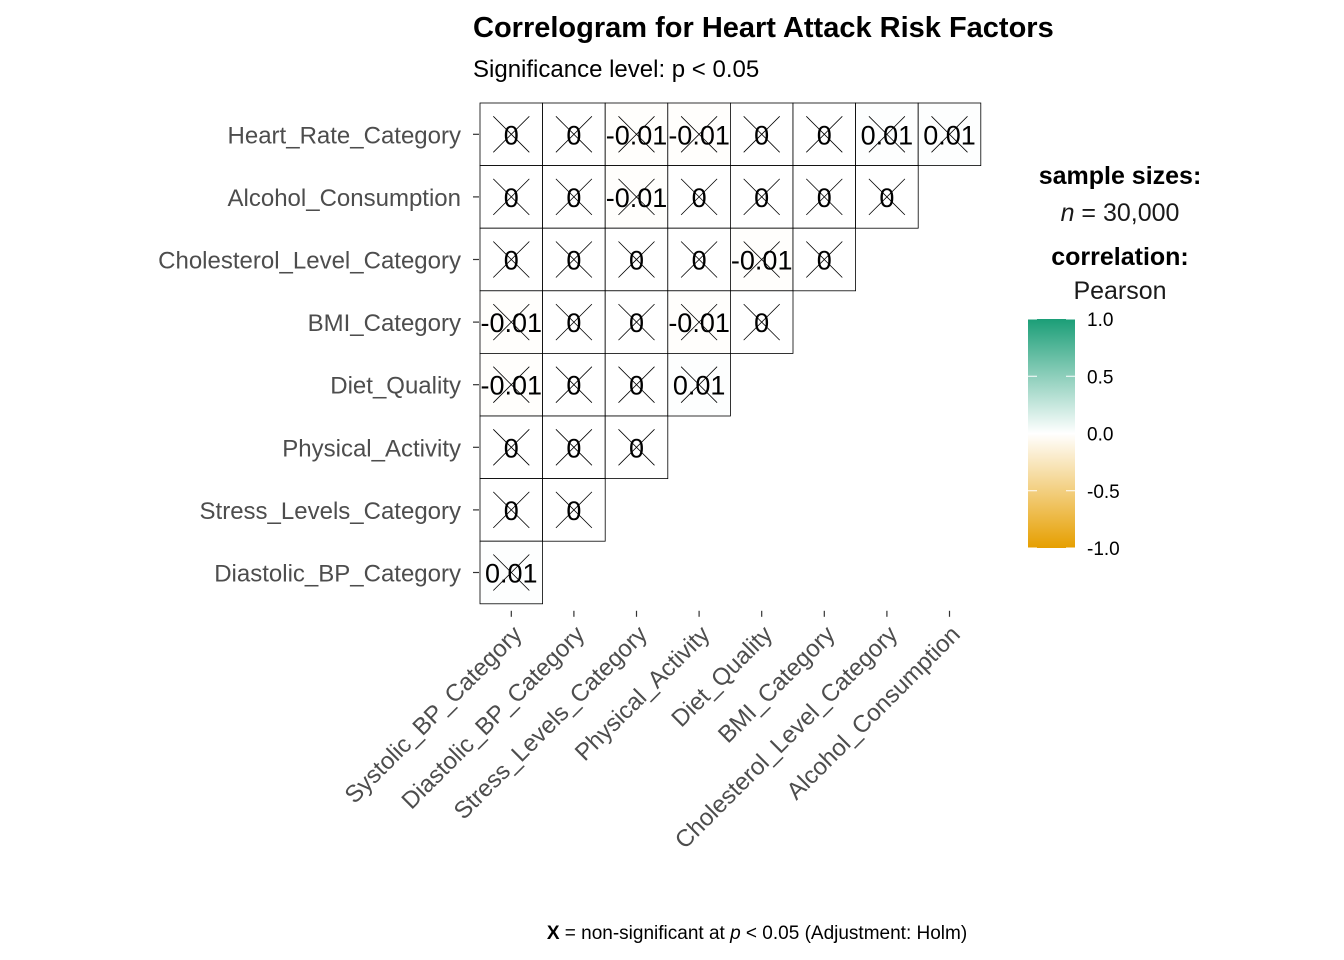  Describe the element at coordinates (616, 69) in the screenshot. I see `chart-subtitle: Significance level: p < 0.05` at that location.